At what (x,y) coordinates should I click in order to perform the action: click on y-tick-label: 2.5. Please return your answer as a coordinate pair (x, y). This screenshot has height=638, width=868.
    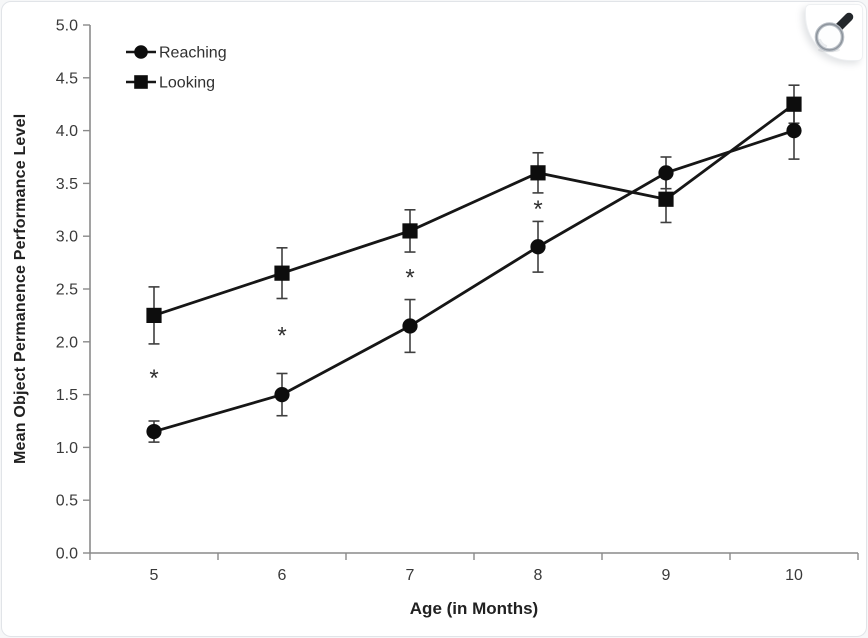
    Looking at the image, I should click on (67, 290).